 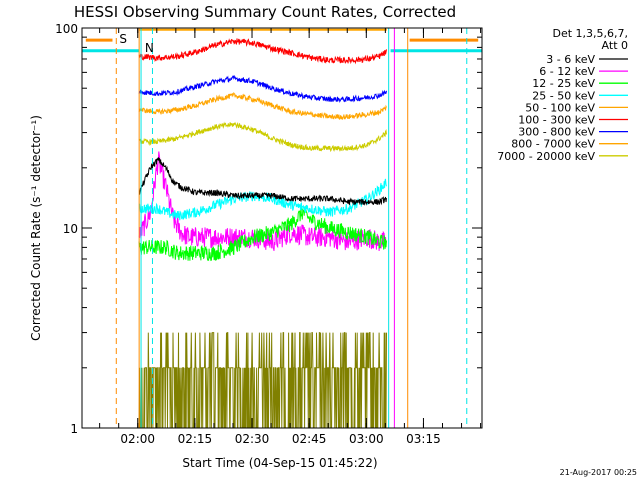 What do you see at coordinates (309, 439) in the screenshot?
I see `x-tick-label: 02:45` at bounding box center [309, 439].